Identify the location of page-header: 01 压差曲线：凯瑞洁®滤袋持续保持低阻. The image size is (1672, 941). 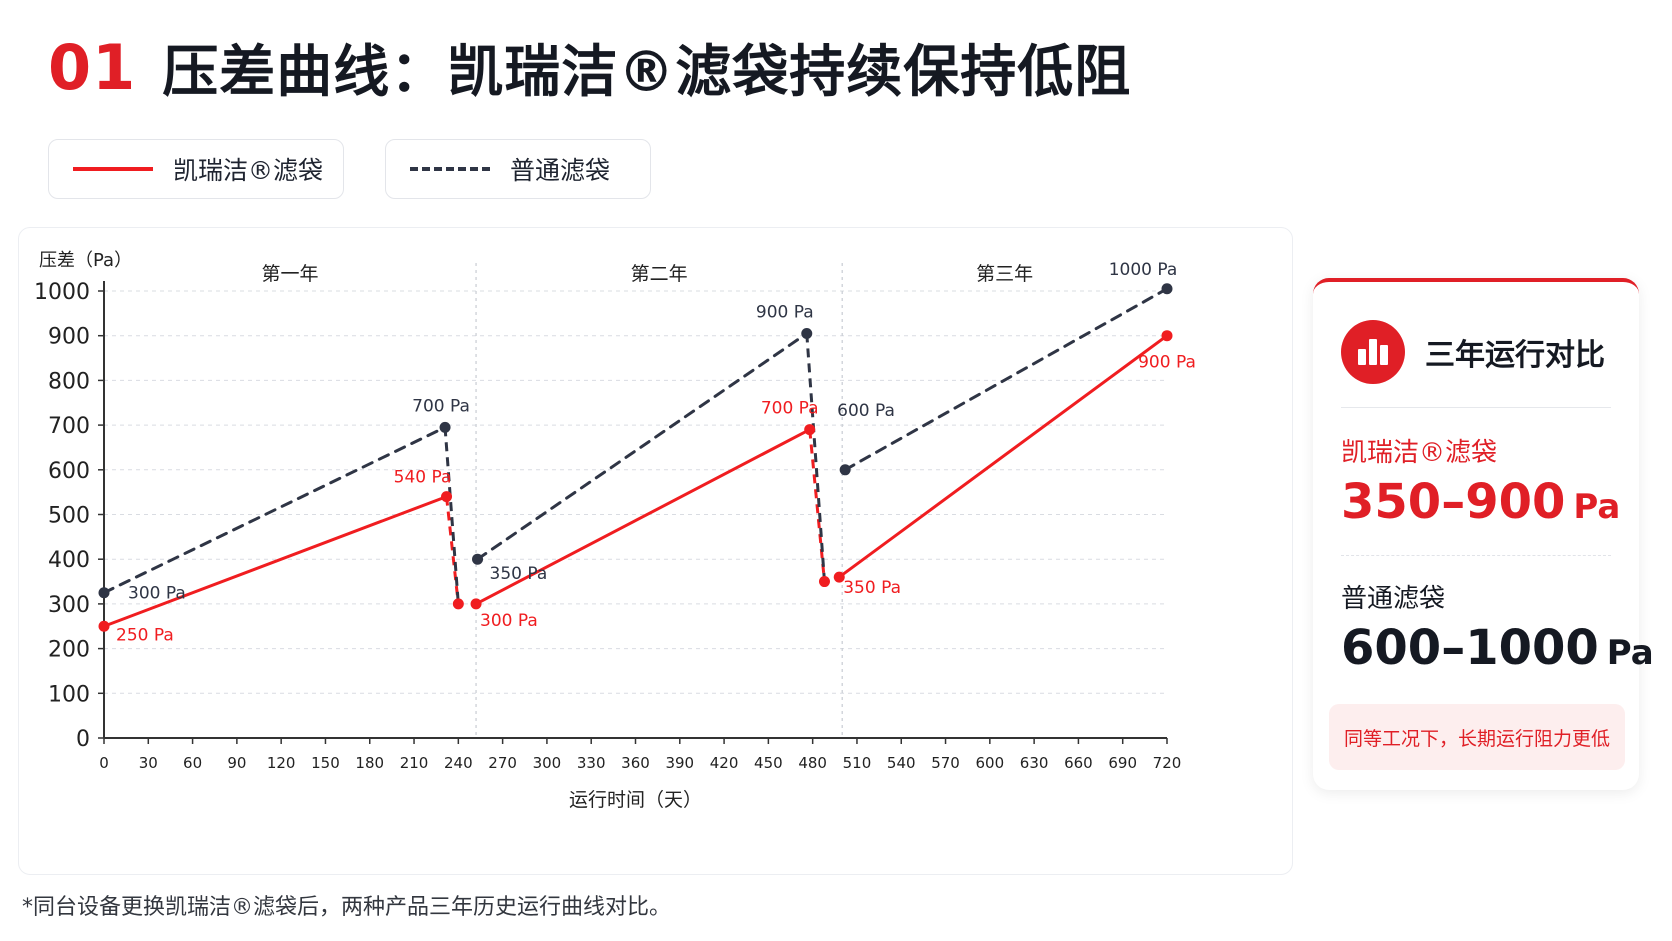
(589, 67).